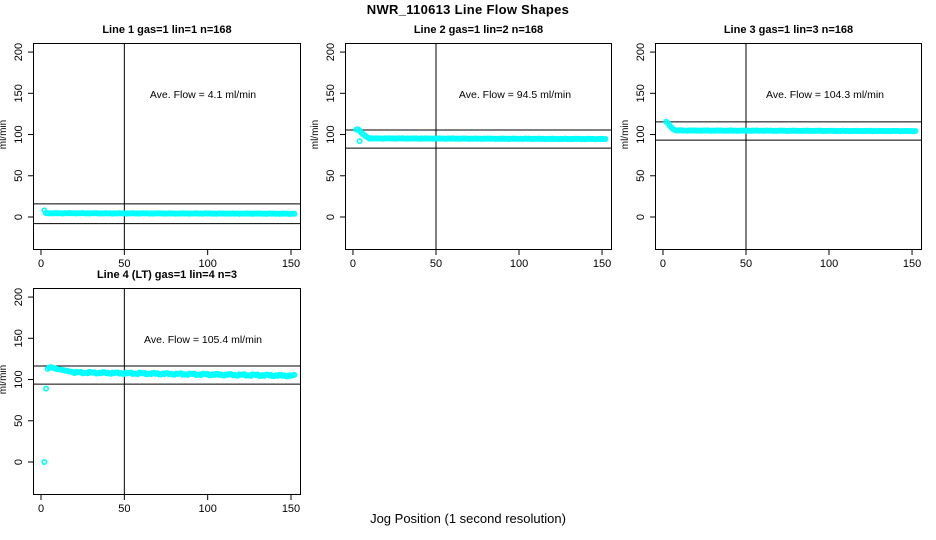 The height and width of the screenshot is (540, 936). I want to click on subplot-line3-title: Line 3 gas=1 lin=3 n=168, so click(788, 30).